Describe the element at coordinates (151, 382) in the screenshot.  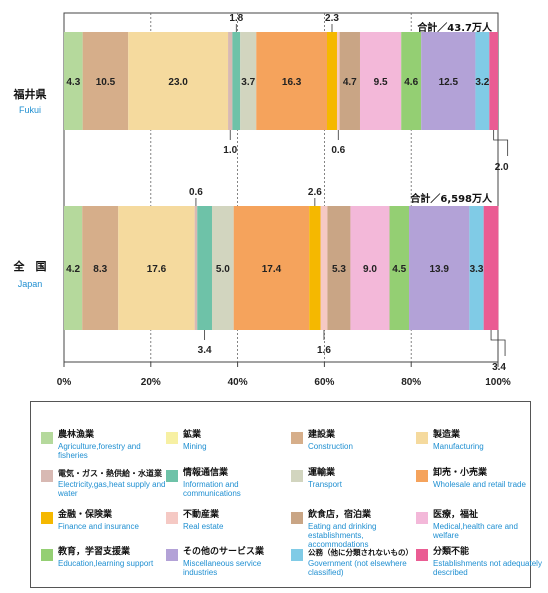
I see `x-tick-label: 20%` at that location.